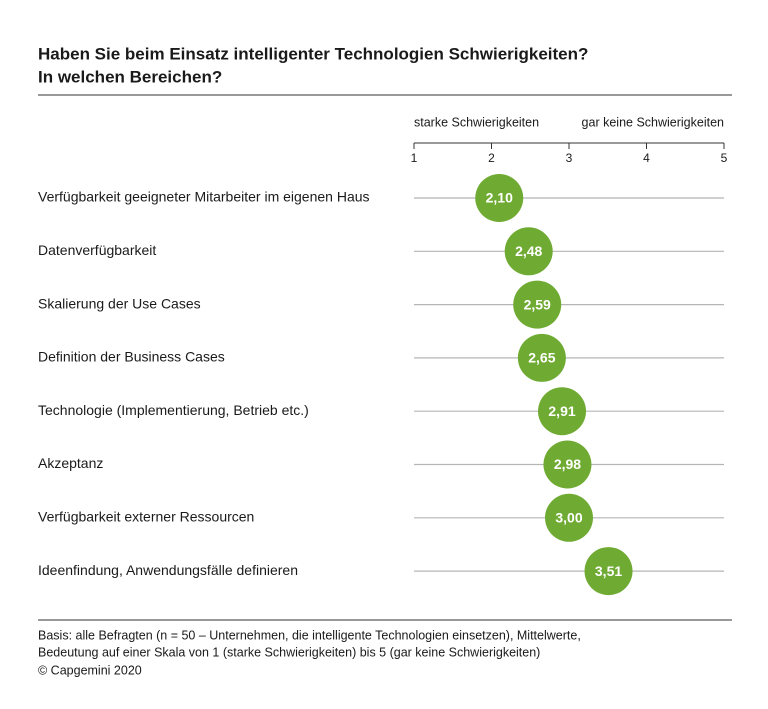 This screenshot has height=709, width=768. What do you see at coordinates (146, 517) in the screenshot?
I see `category-label: Verfügbarkeit externer Ressourcen` at bounding box center [146, 517].